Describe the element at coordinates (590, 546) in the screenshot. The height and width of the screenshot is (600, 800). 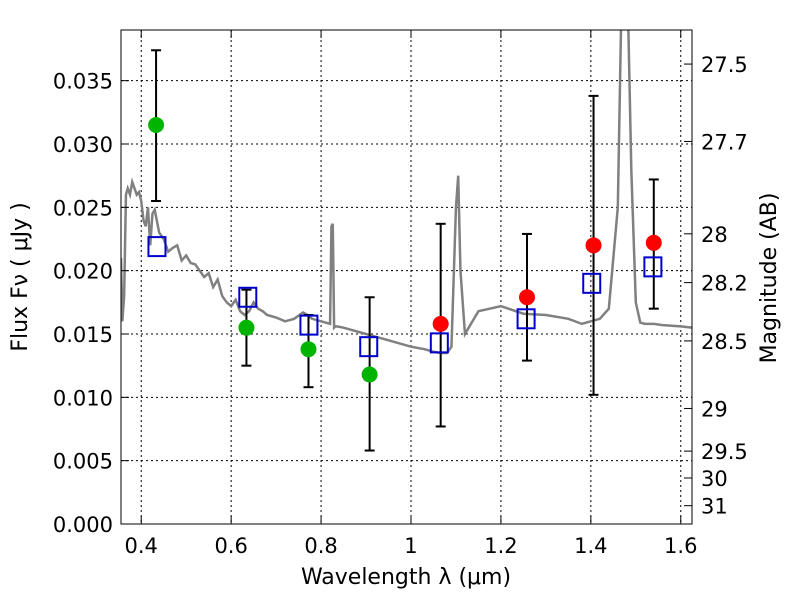
I see `x-tick-label: 1.4` at that location.